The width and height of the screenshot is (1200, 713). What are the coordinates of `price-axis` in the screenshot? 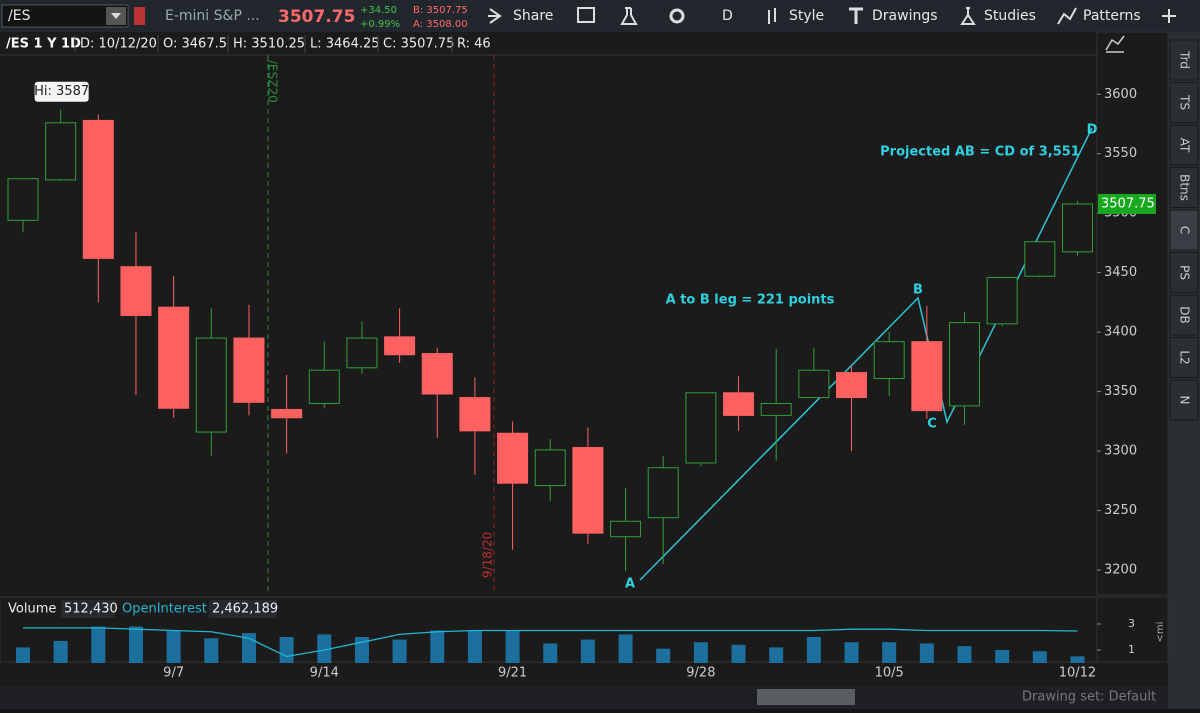 It's located at (1132, 313).